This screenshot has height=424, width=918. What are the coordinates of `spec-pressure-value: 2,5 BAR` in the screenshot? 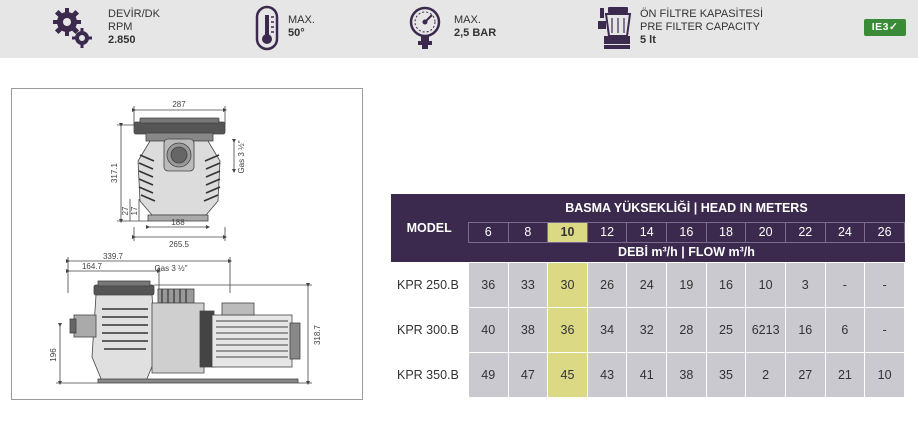 It's located at (475, 33).